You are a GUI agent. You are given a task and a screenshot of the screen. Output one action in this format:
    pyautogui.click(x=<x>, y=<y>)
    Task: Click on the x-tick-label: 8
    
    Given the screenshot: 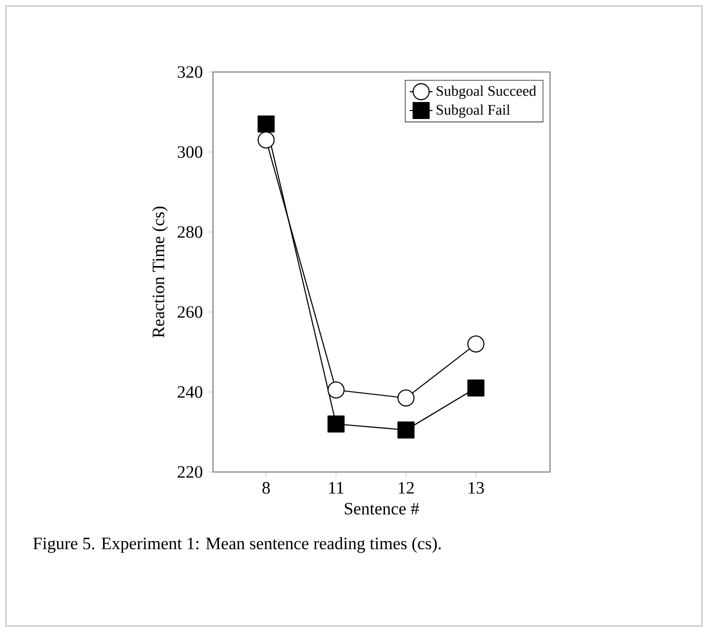 What is the action you would take?
    pyautogui.click(x=266, y=488)
    